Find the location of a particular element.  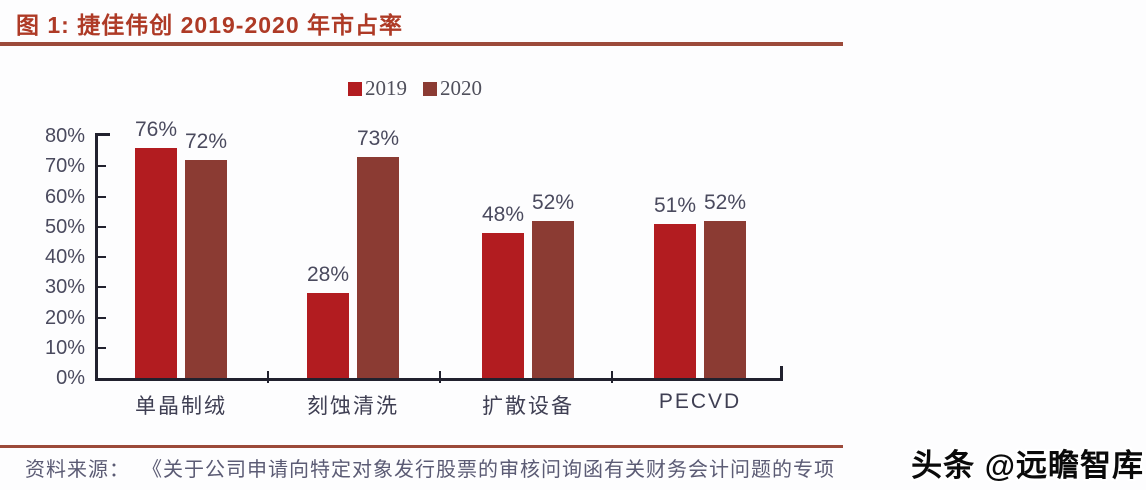

category-label-刻蚀清洗: 刻蚀清洗 is located at coordinates (353, 406).